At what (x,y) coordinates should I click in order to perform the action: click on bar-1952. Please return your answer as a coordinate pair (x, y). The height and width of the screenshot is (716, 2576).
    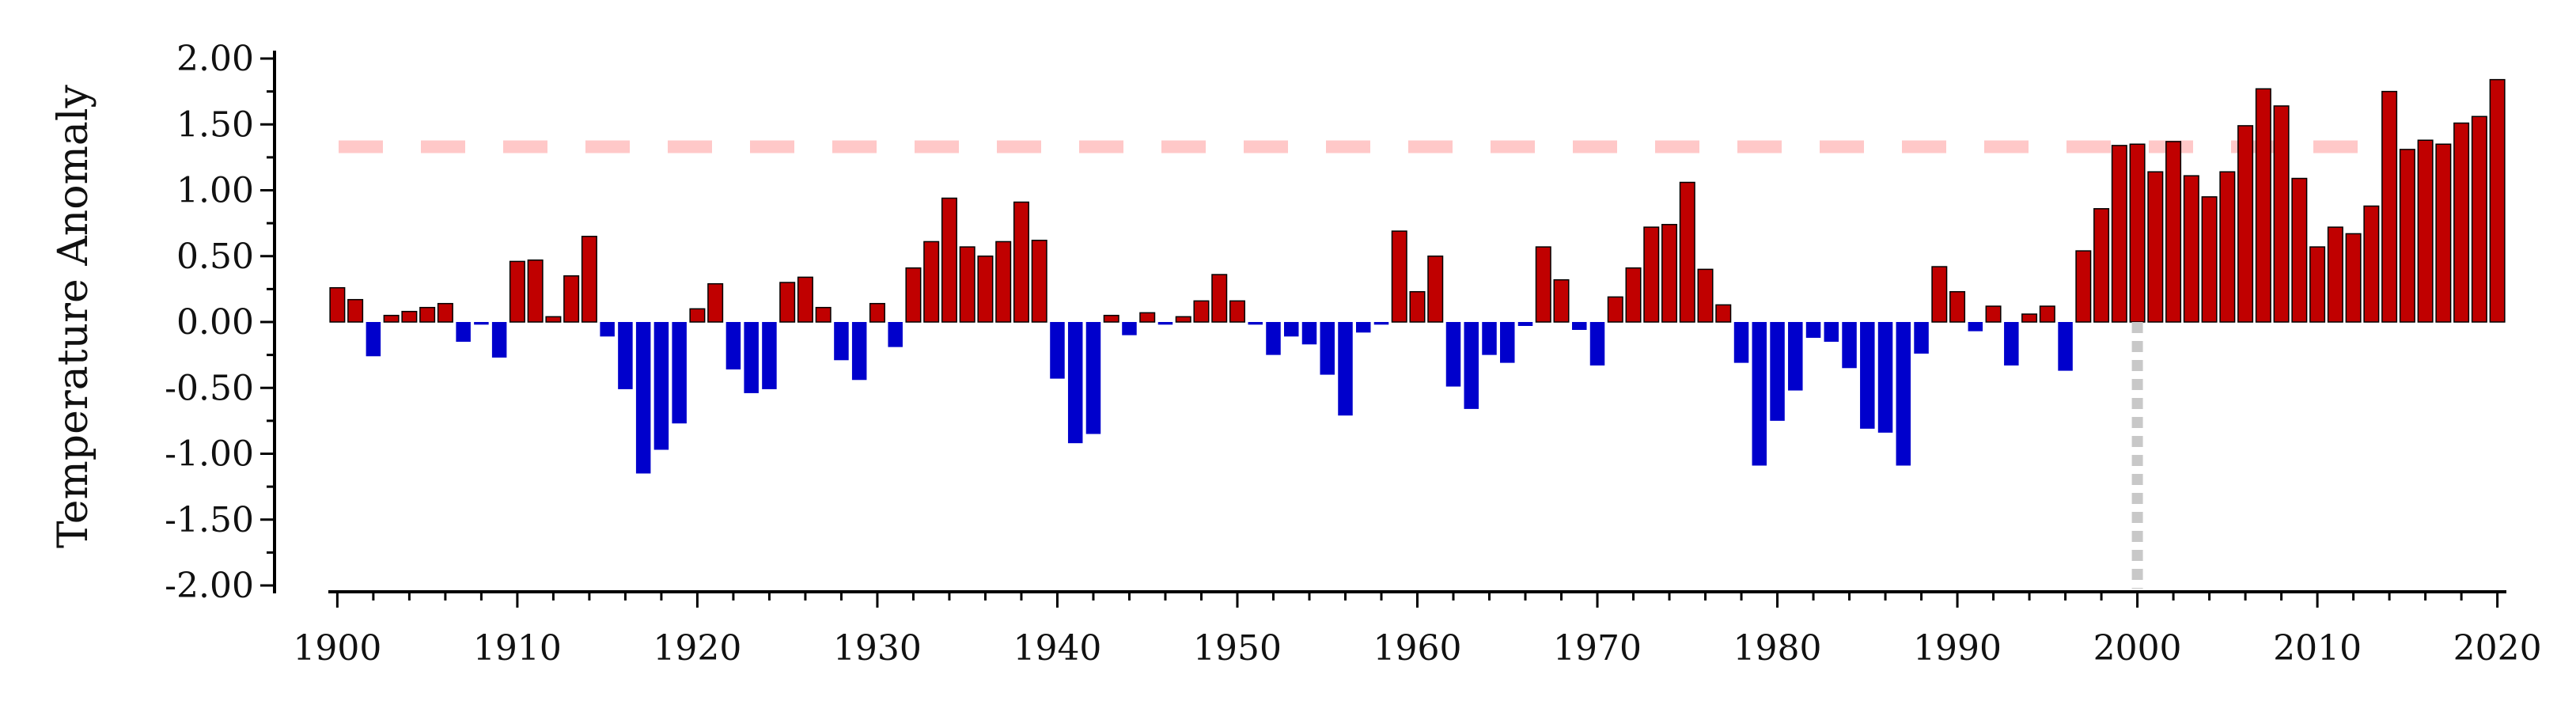
    Looking at the image, I should click on (1273, 338).